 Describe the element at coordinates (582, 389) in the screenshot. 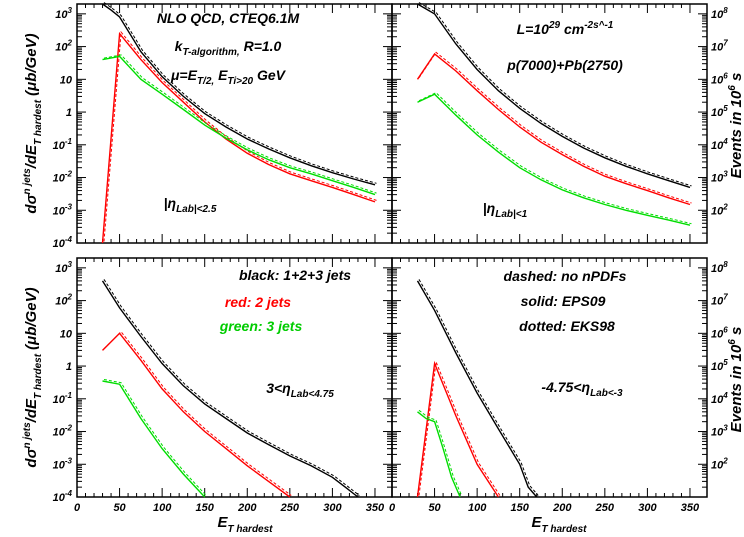

I see `panel-annotation: -4.75<ηLab<-3` at that location.